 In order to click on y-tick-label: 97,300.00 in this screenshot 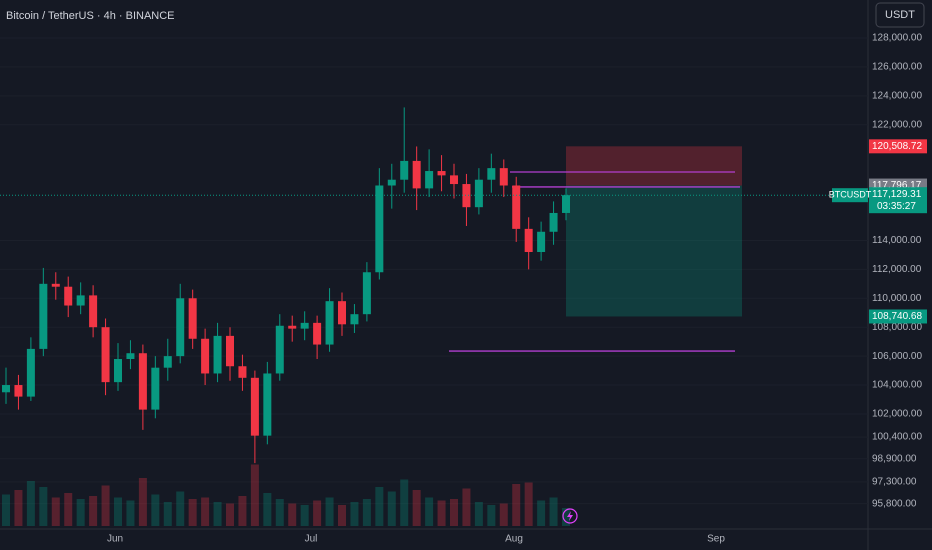, I will do `click(894, 482)`.